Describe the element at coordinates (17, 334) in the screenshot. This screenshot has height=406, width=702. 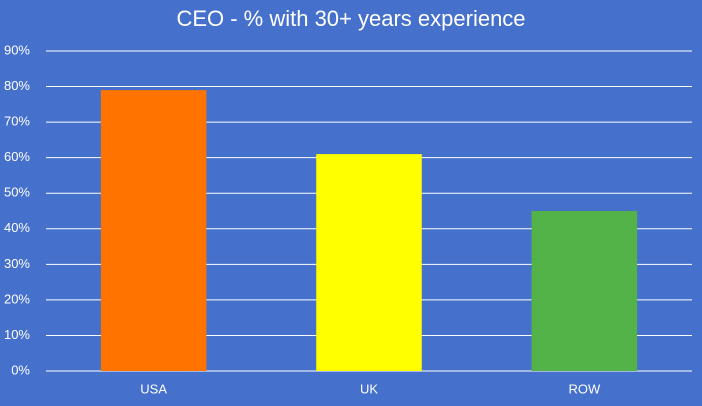
I see `y-tick-label: 10%` at that location.